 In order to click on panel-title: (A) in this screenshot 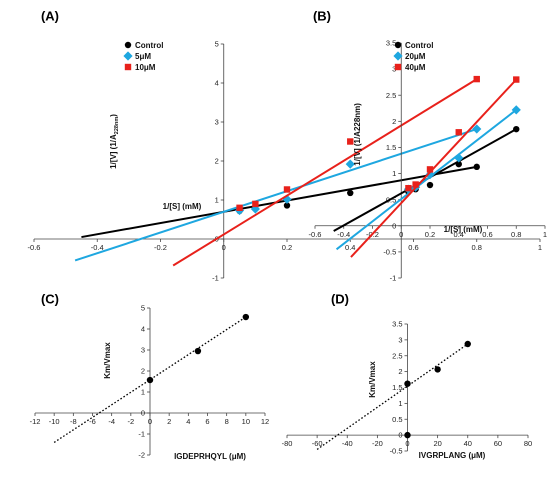, I will do `click(50, 15)`.